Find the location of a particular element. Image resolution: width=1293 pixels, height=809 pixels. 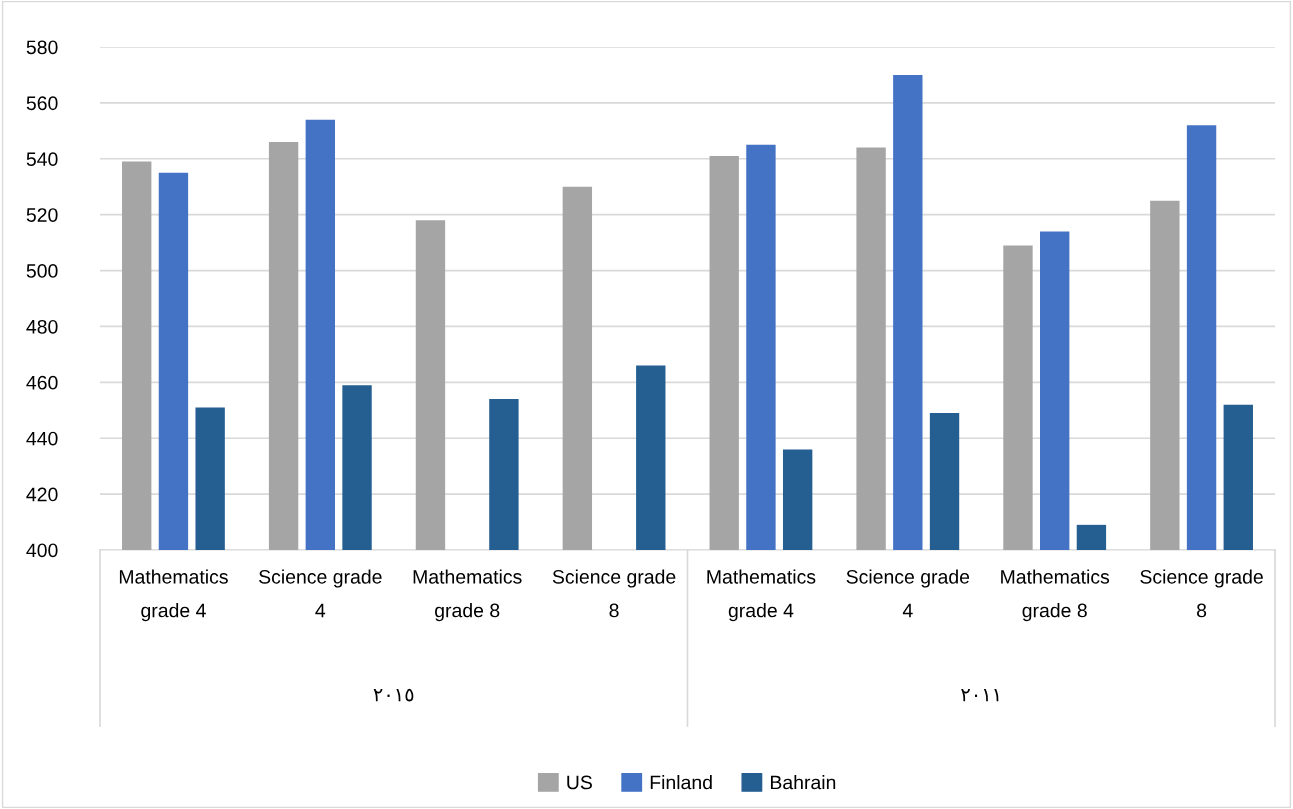

y-tick-label: 400 is located at coordinates (42, 550).